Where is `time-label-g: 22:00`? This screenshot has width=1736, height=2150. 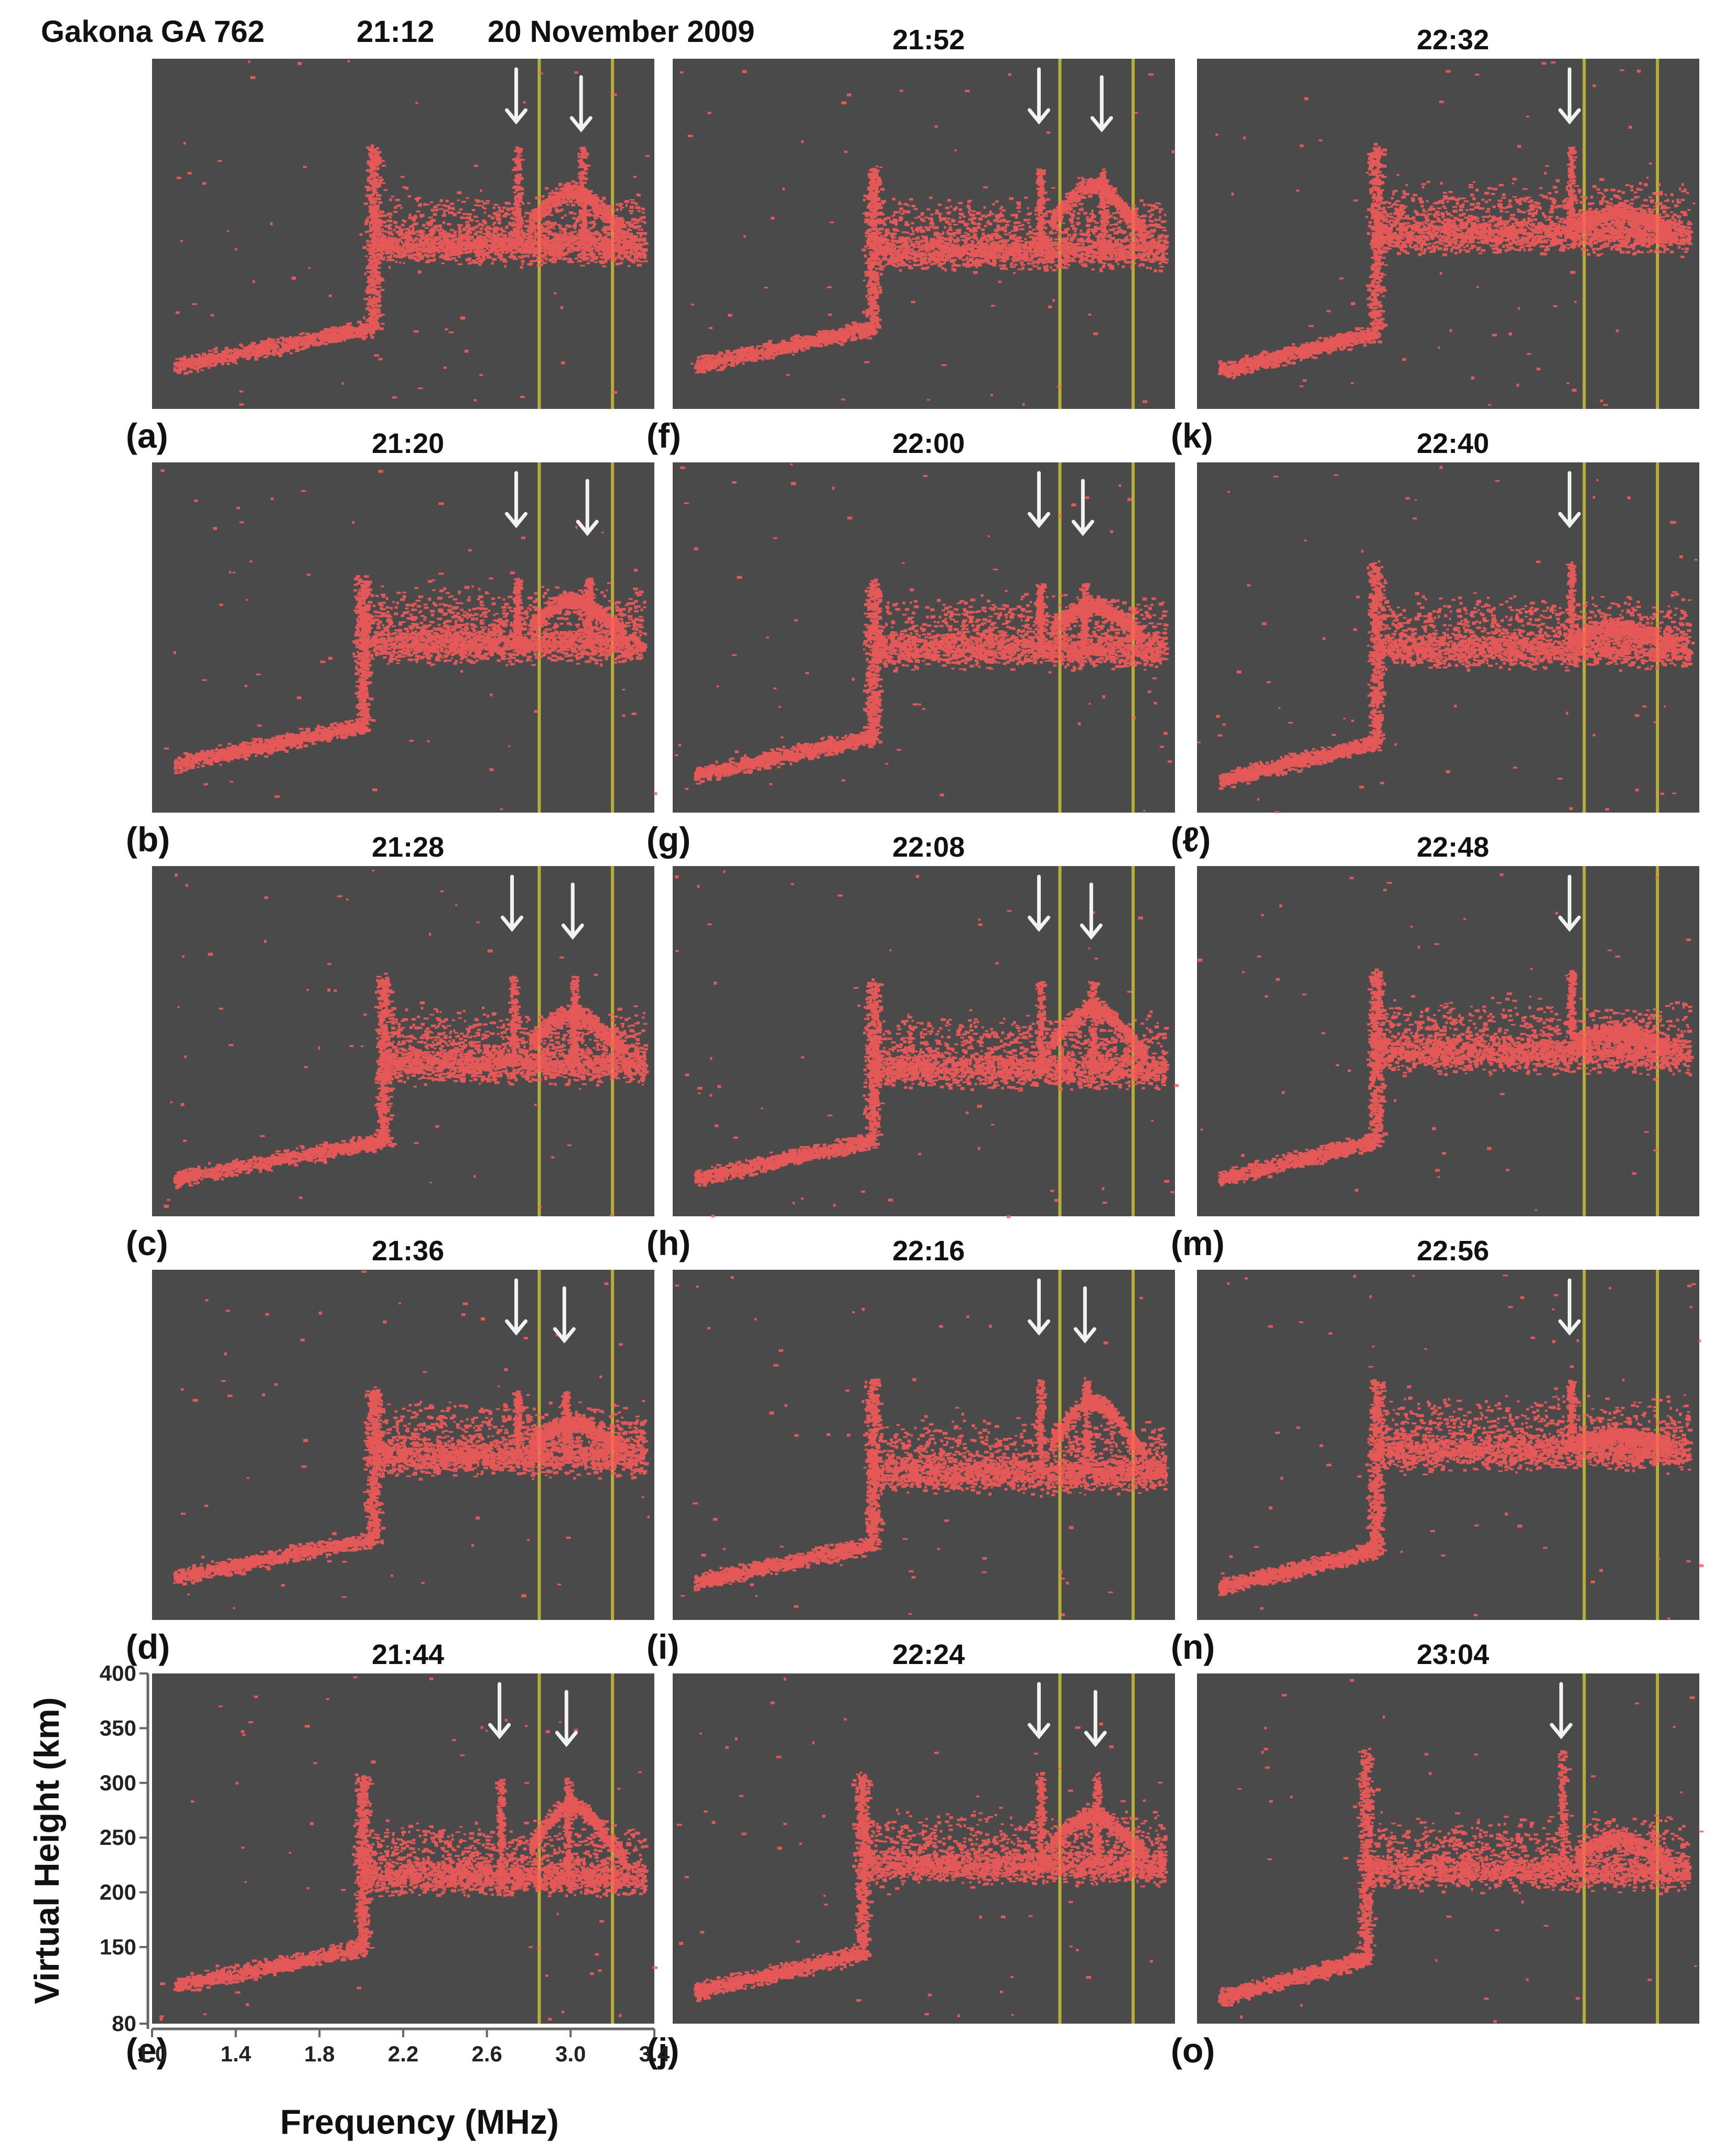
time-label-g: 22:00 is located at coordinates (929, 443).